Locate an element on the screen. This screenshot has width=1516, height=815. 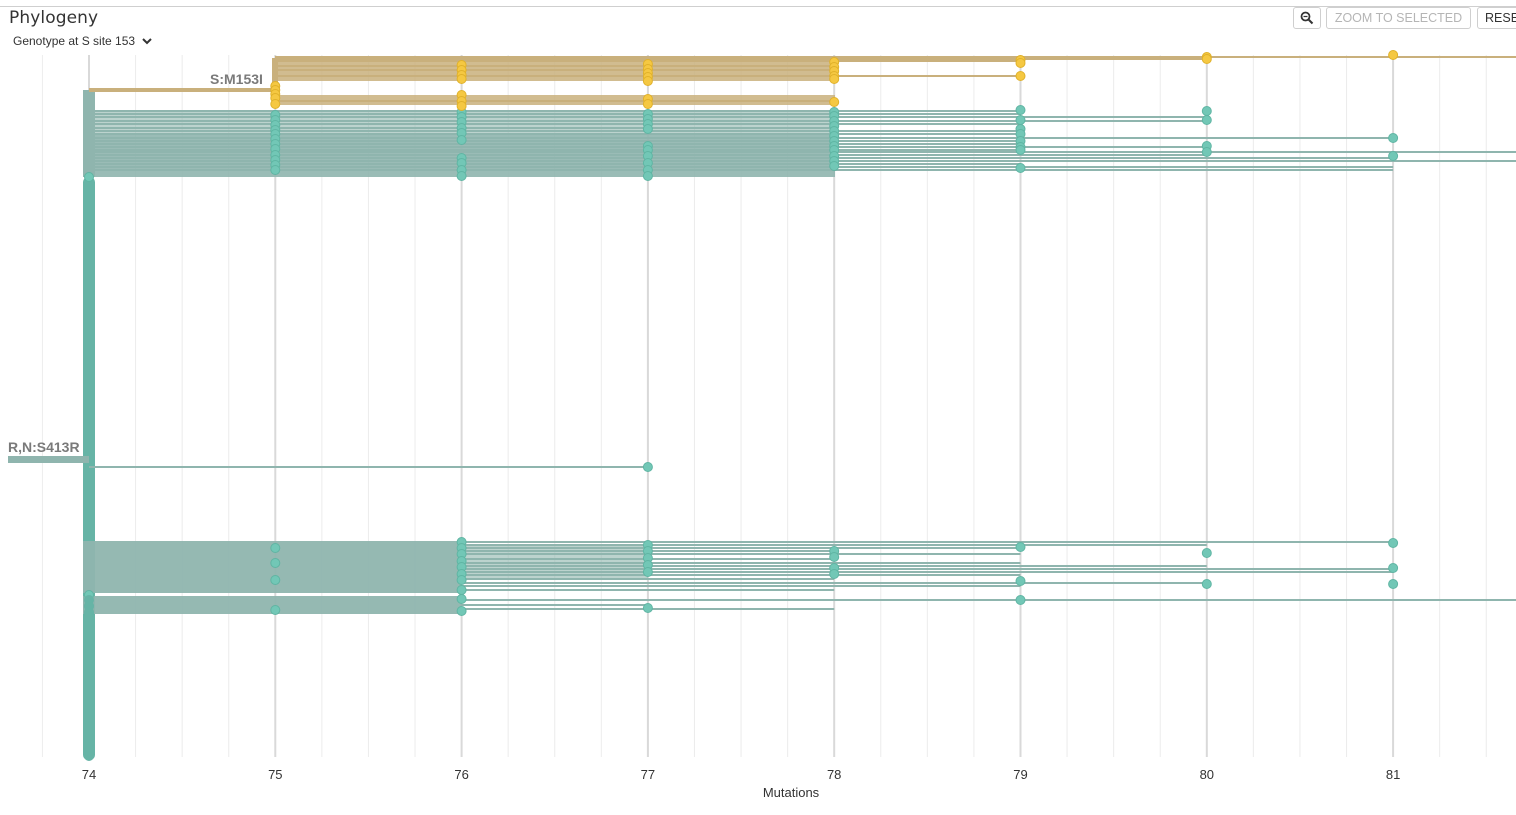
color-by-dropdown: Genotype at S site 153 is located at coordinates (83, 41).